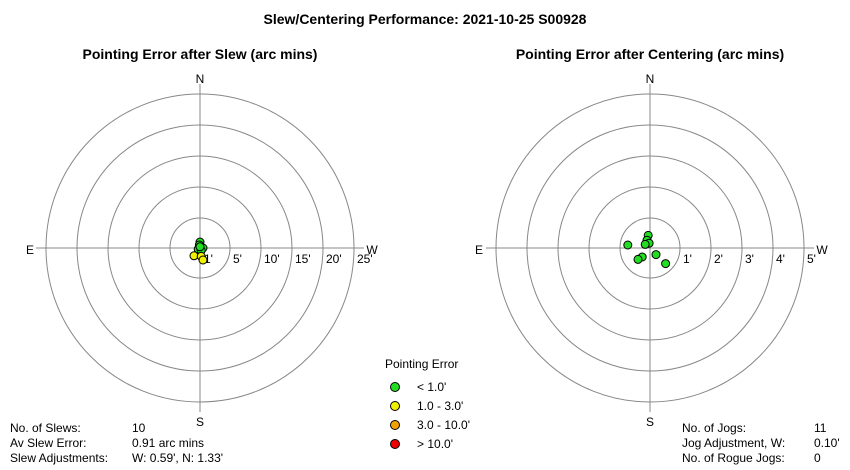 Image resolution: width=850 pixels, height=470 pixels. What do you see at coordinates (650, 422) in the screenshot?
I see `centering-south-label: S` at bounding box center [650, 422].